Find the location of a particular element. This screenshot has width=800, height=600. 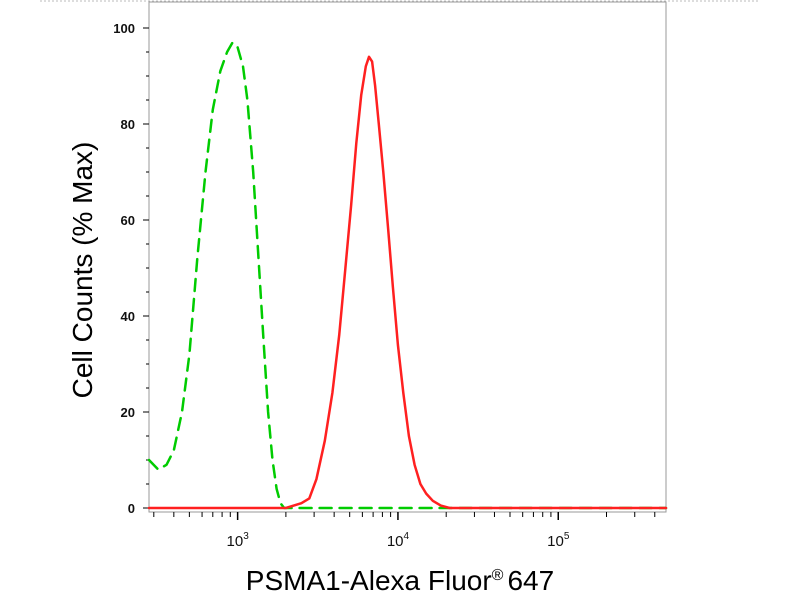

y-tick-label: 80 is located at coordinates (128, 124).